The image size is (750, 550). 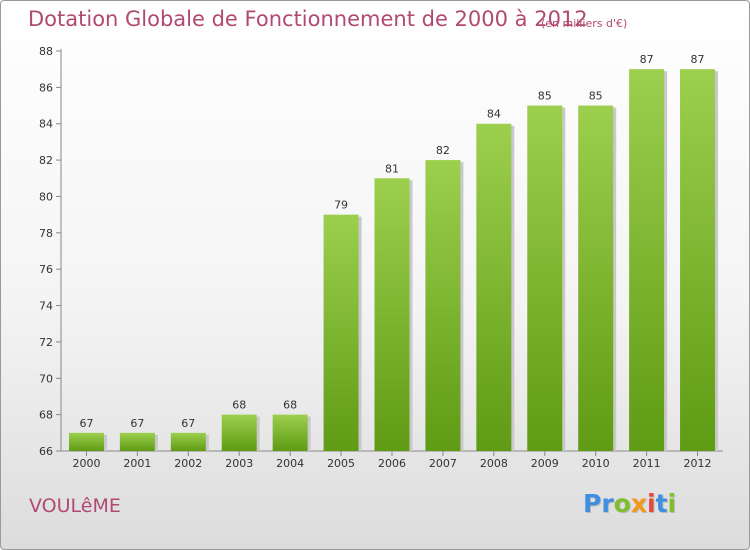 What do you see at coordinates (188, 463) in the screenshot?
I see `x-tick-label: 2002` at bounding box center [188, 463].